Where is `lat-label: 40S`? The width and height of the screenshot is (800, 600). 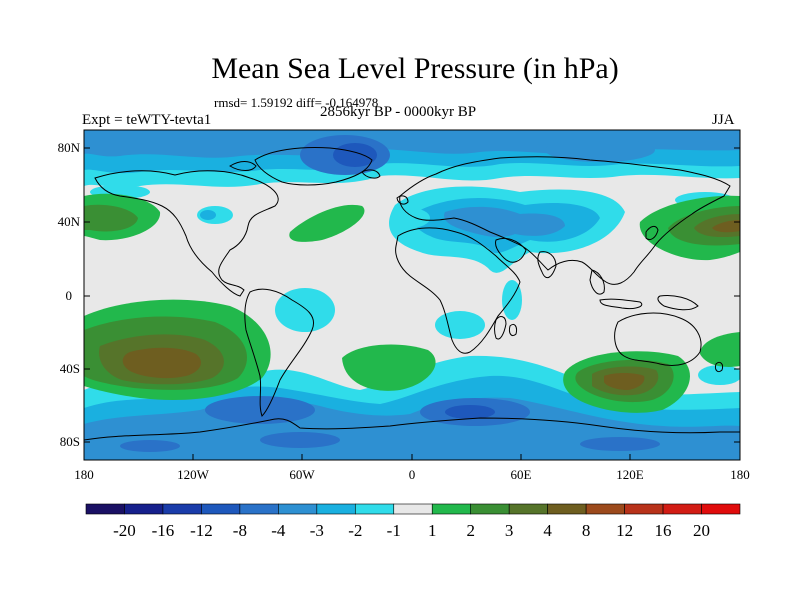
lat-label: 40S is located at coordinates (70, 368).